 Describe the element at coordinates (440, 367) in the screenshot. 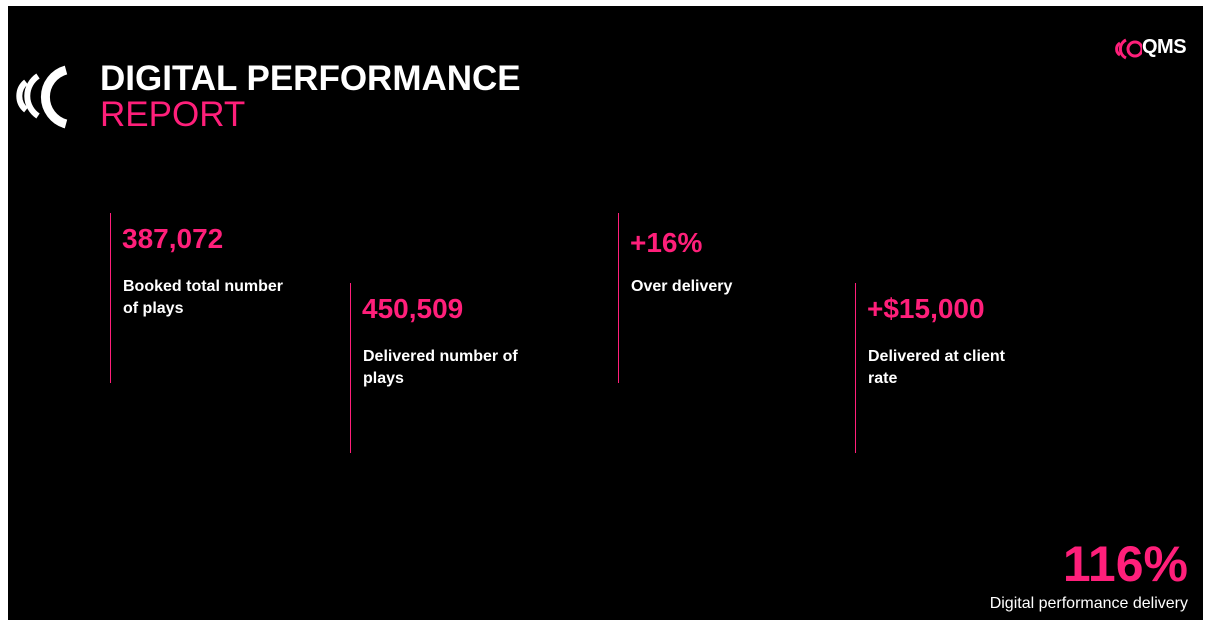

I see `stat-label: Delivered number of plays` at that location.